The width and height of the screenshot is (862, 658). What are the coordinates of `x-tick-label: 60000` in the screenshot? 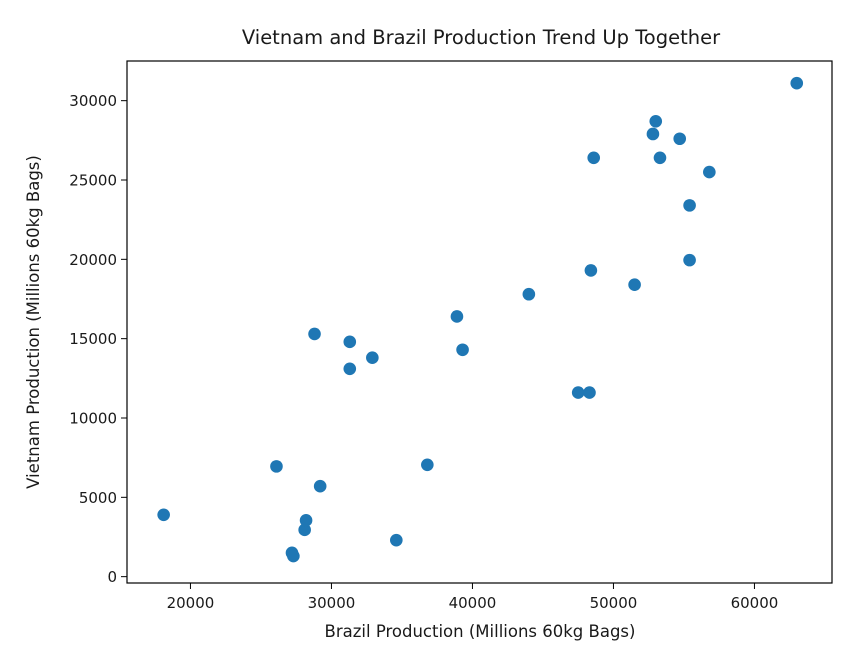 It's located at (755, 603).